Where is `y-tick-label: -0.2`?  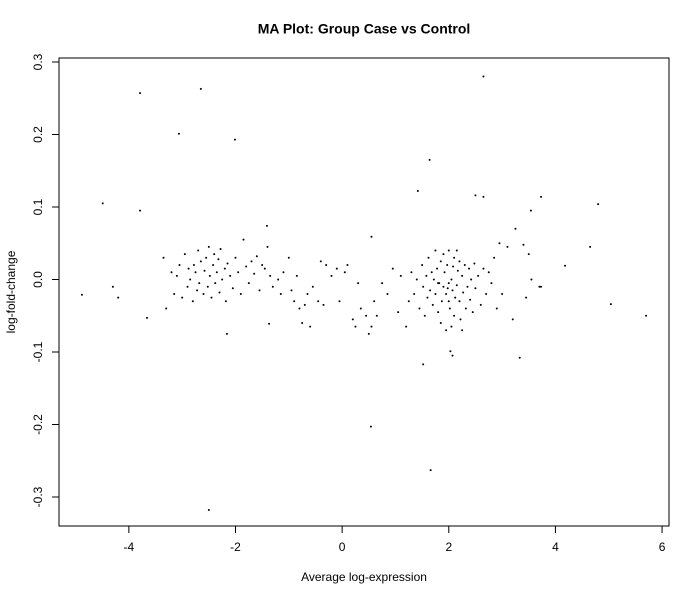 y-tick-label: -0.2 is located at coordinates (38, 424).